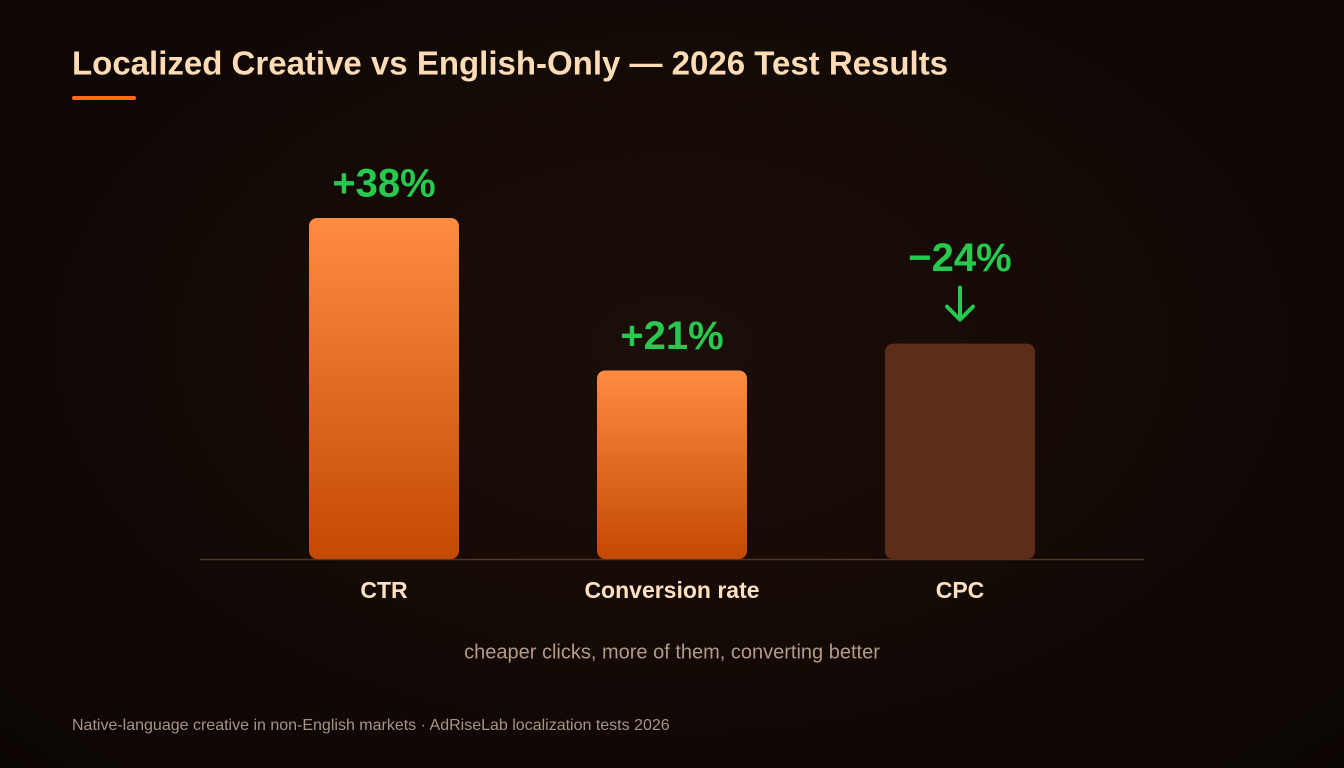 This screenshot has width=1344, height=768. What do you see at coordinates (959, 258) in the screenshot?
I see `value-label: −24%` at bounding box center [959, 258].